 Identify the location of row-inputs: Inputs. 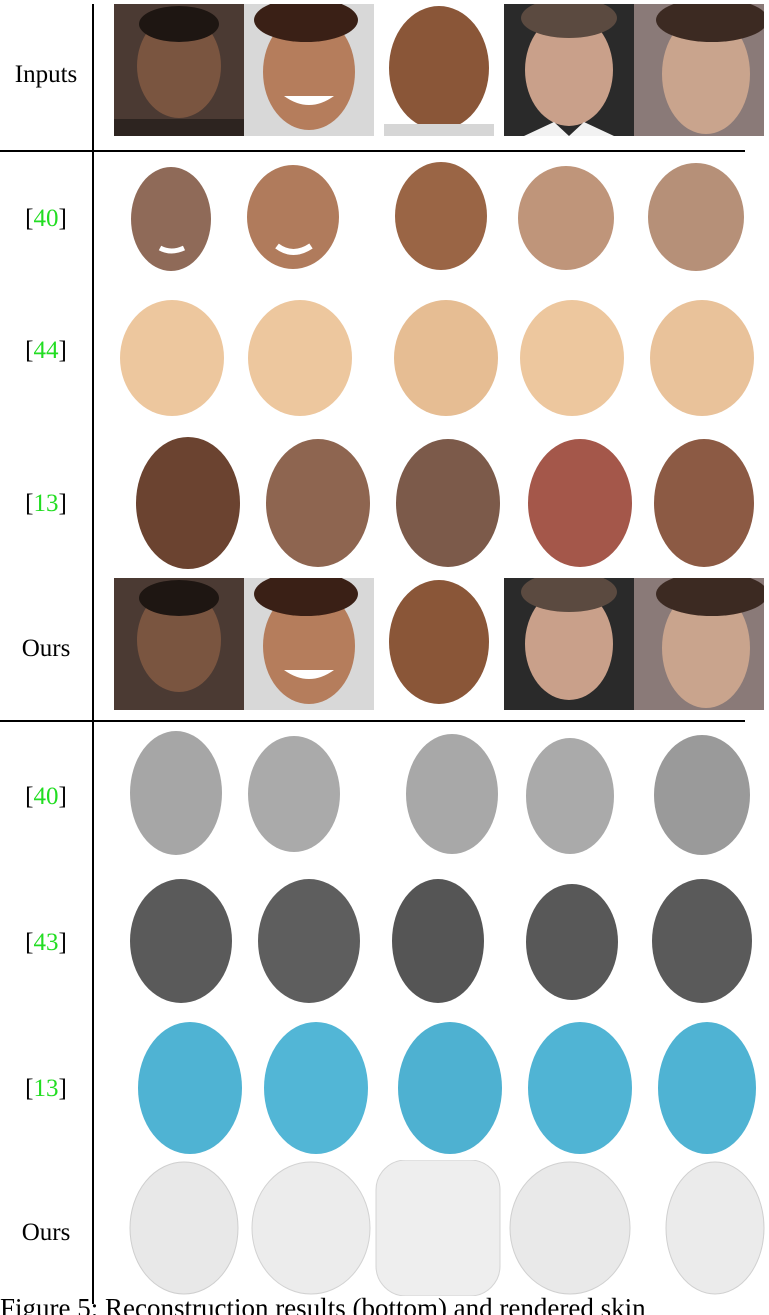
(384, 68).